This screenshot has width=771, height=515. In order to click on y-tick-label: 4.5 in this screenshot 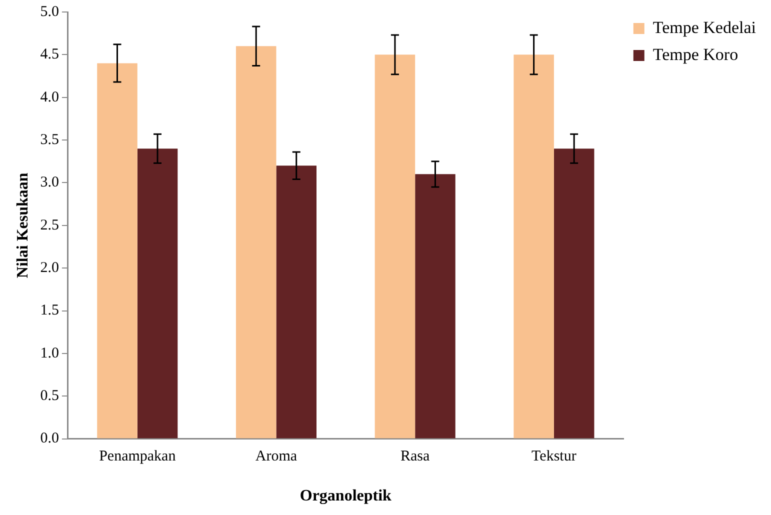, I will do `click(49, 54)`.